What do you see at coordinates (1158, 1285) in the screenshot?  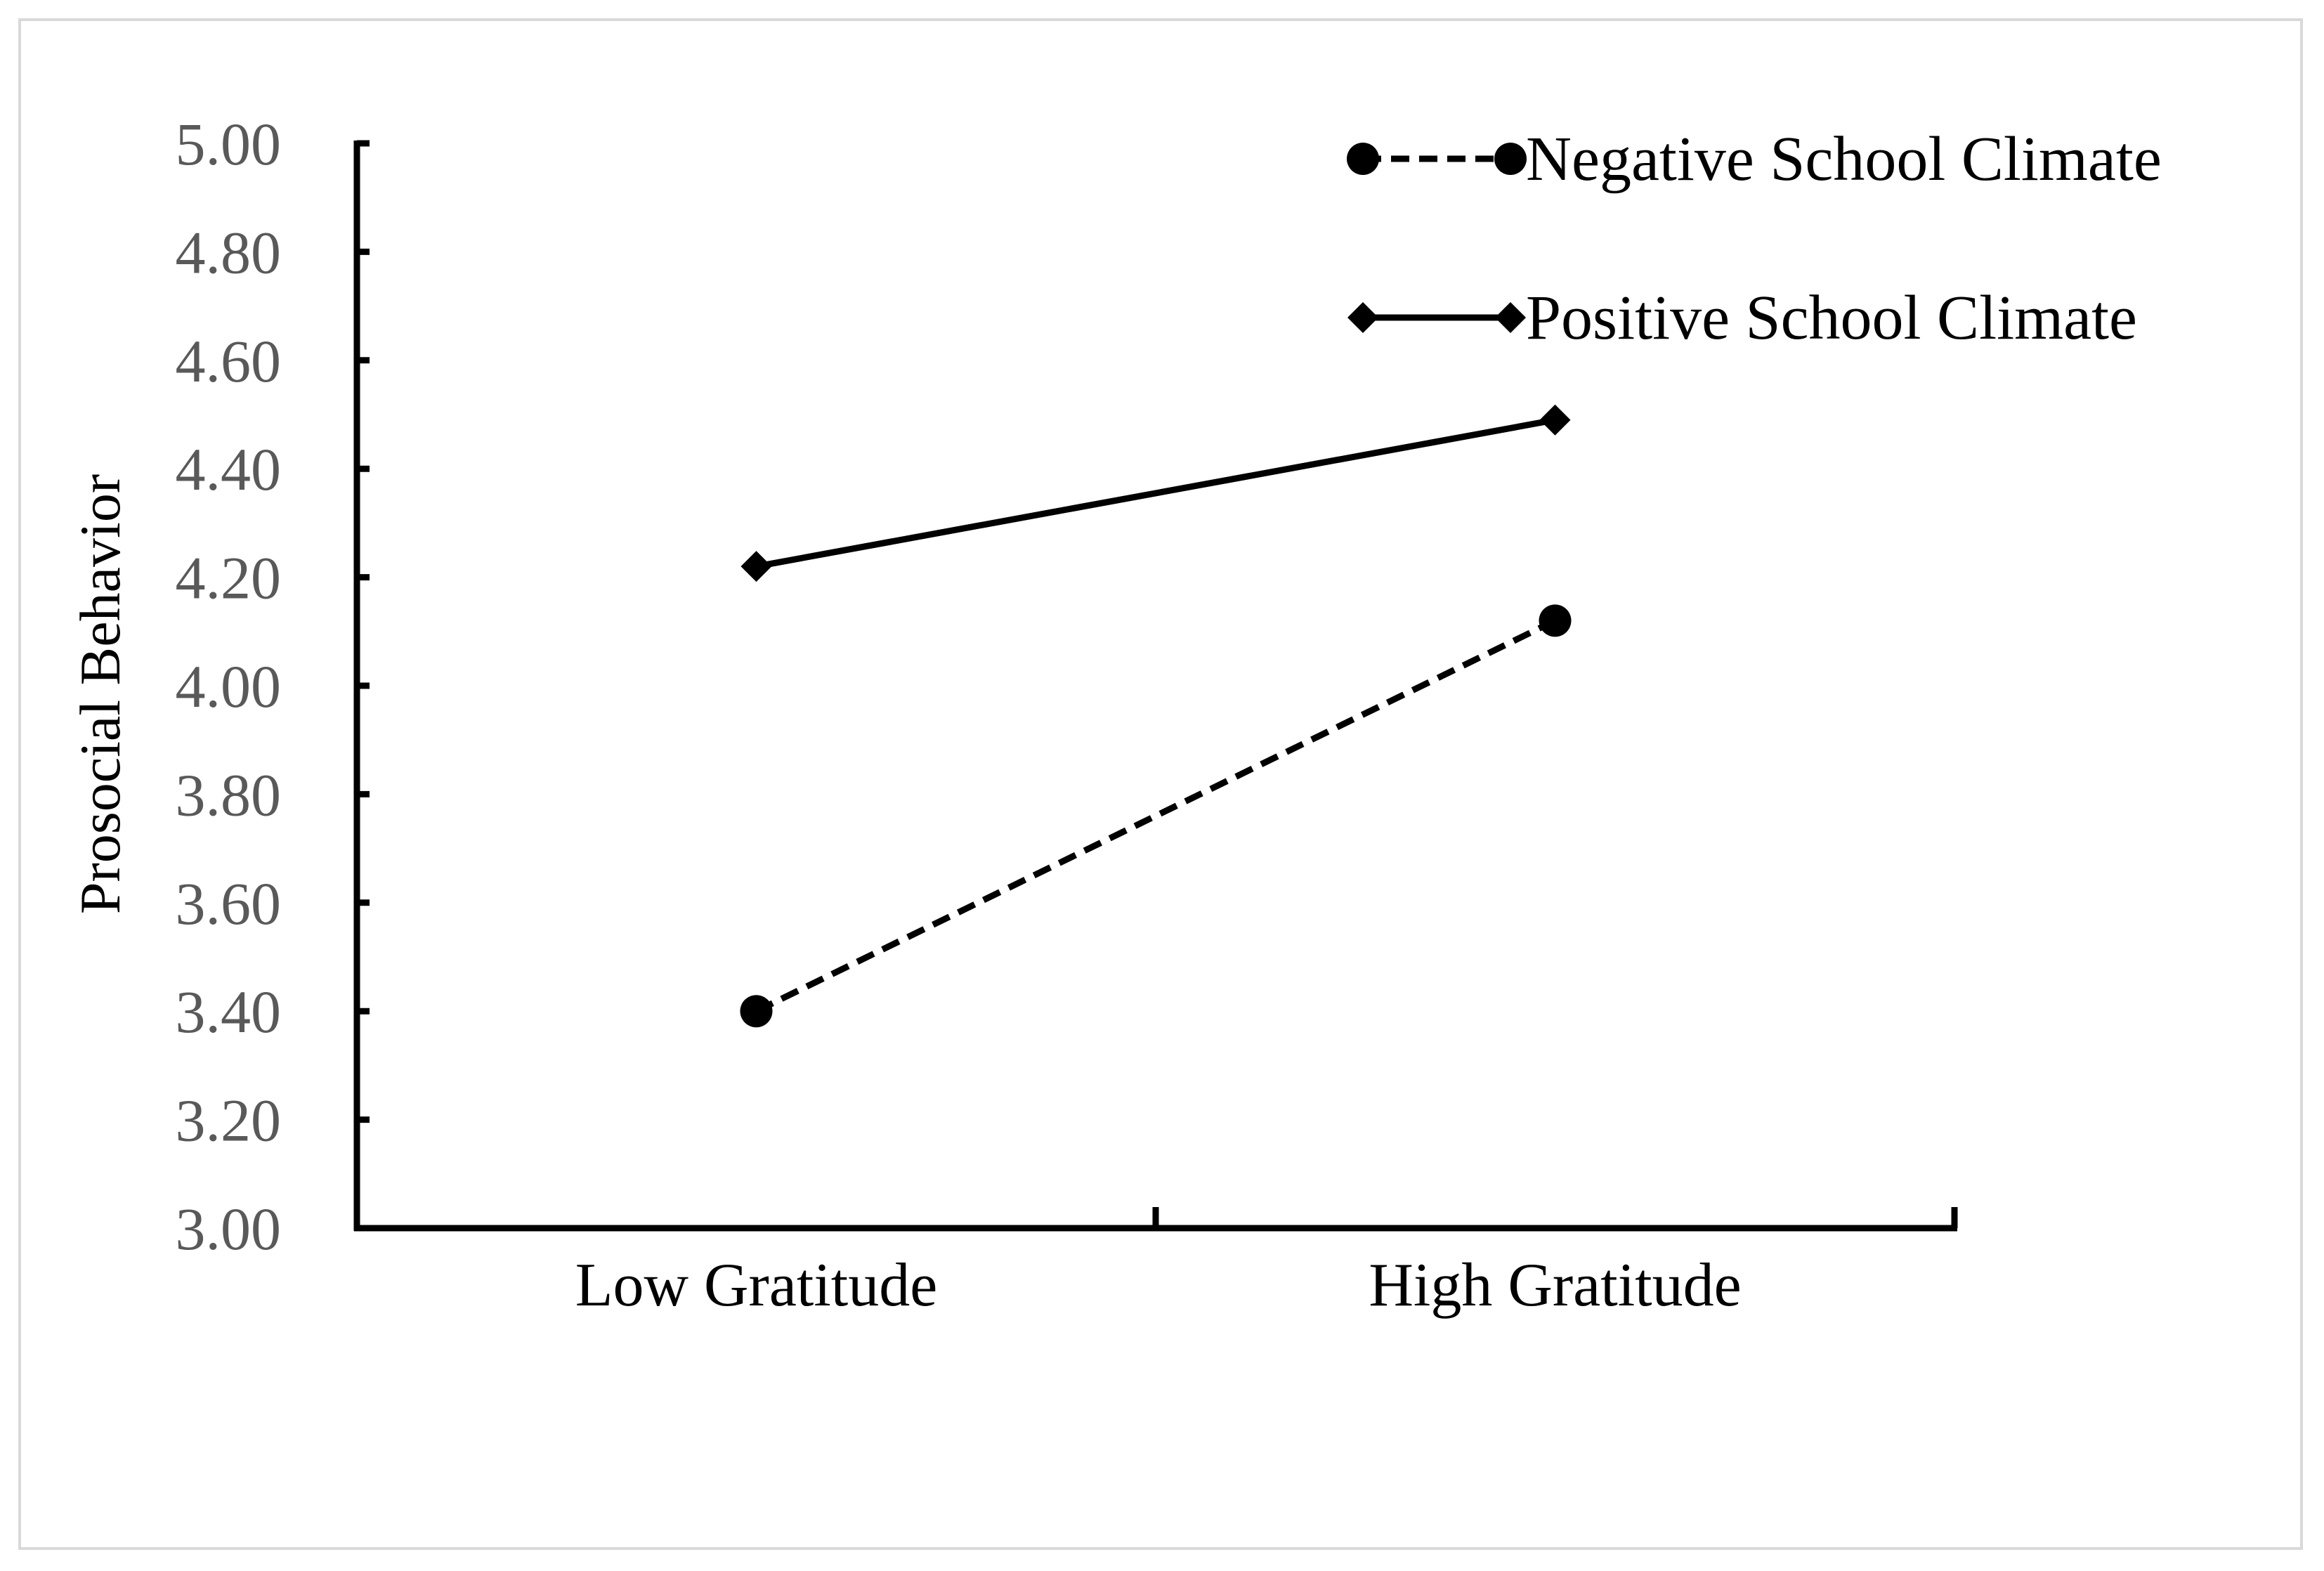 I see `x-category-labels: Low Gratitude High Gratitude` at bounding box center [1158, 1285].